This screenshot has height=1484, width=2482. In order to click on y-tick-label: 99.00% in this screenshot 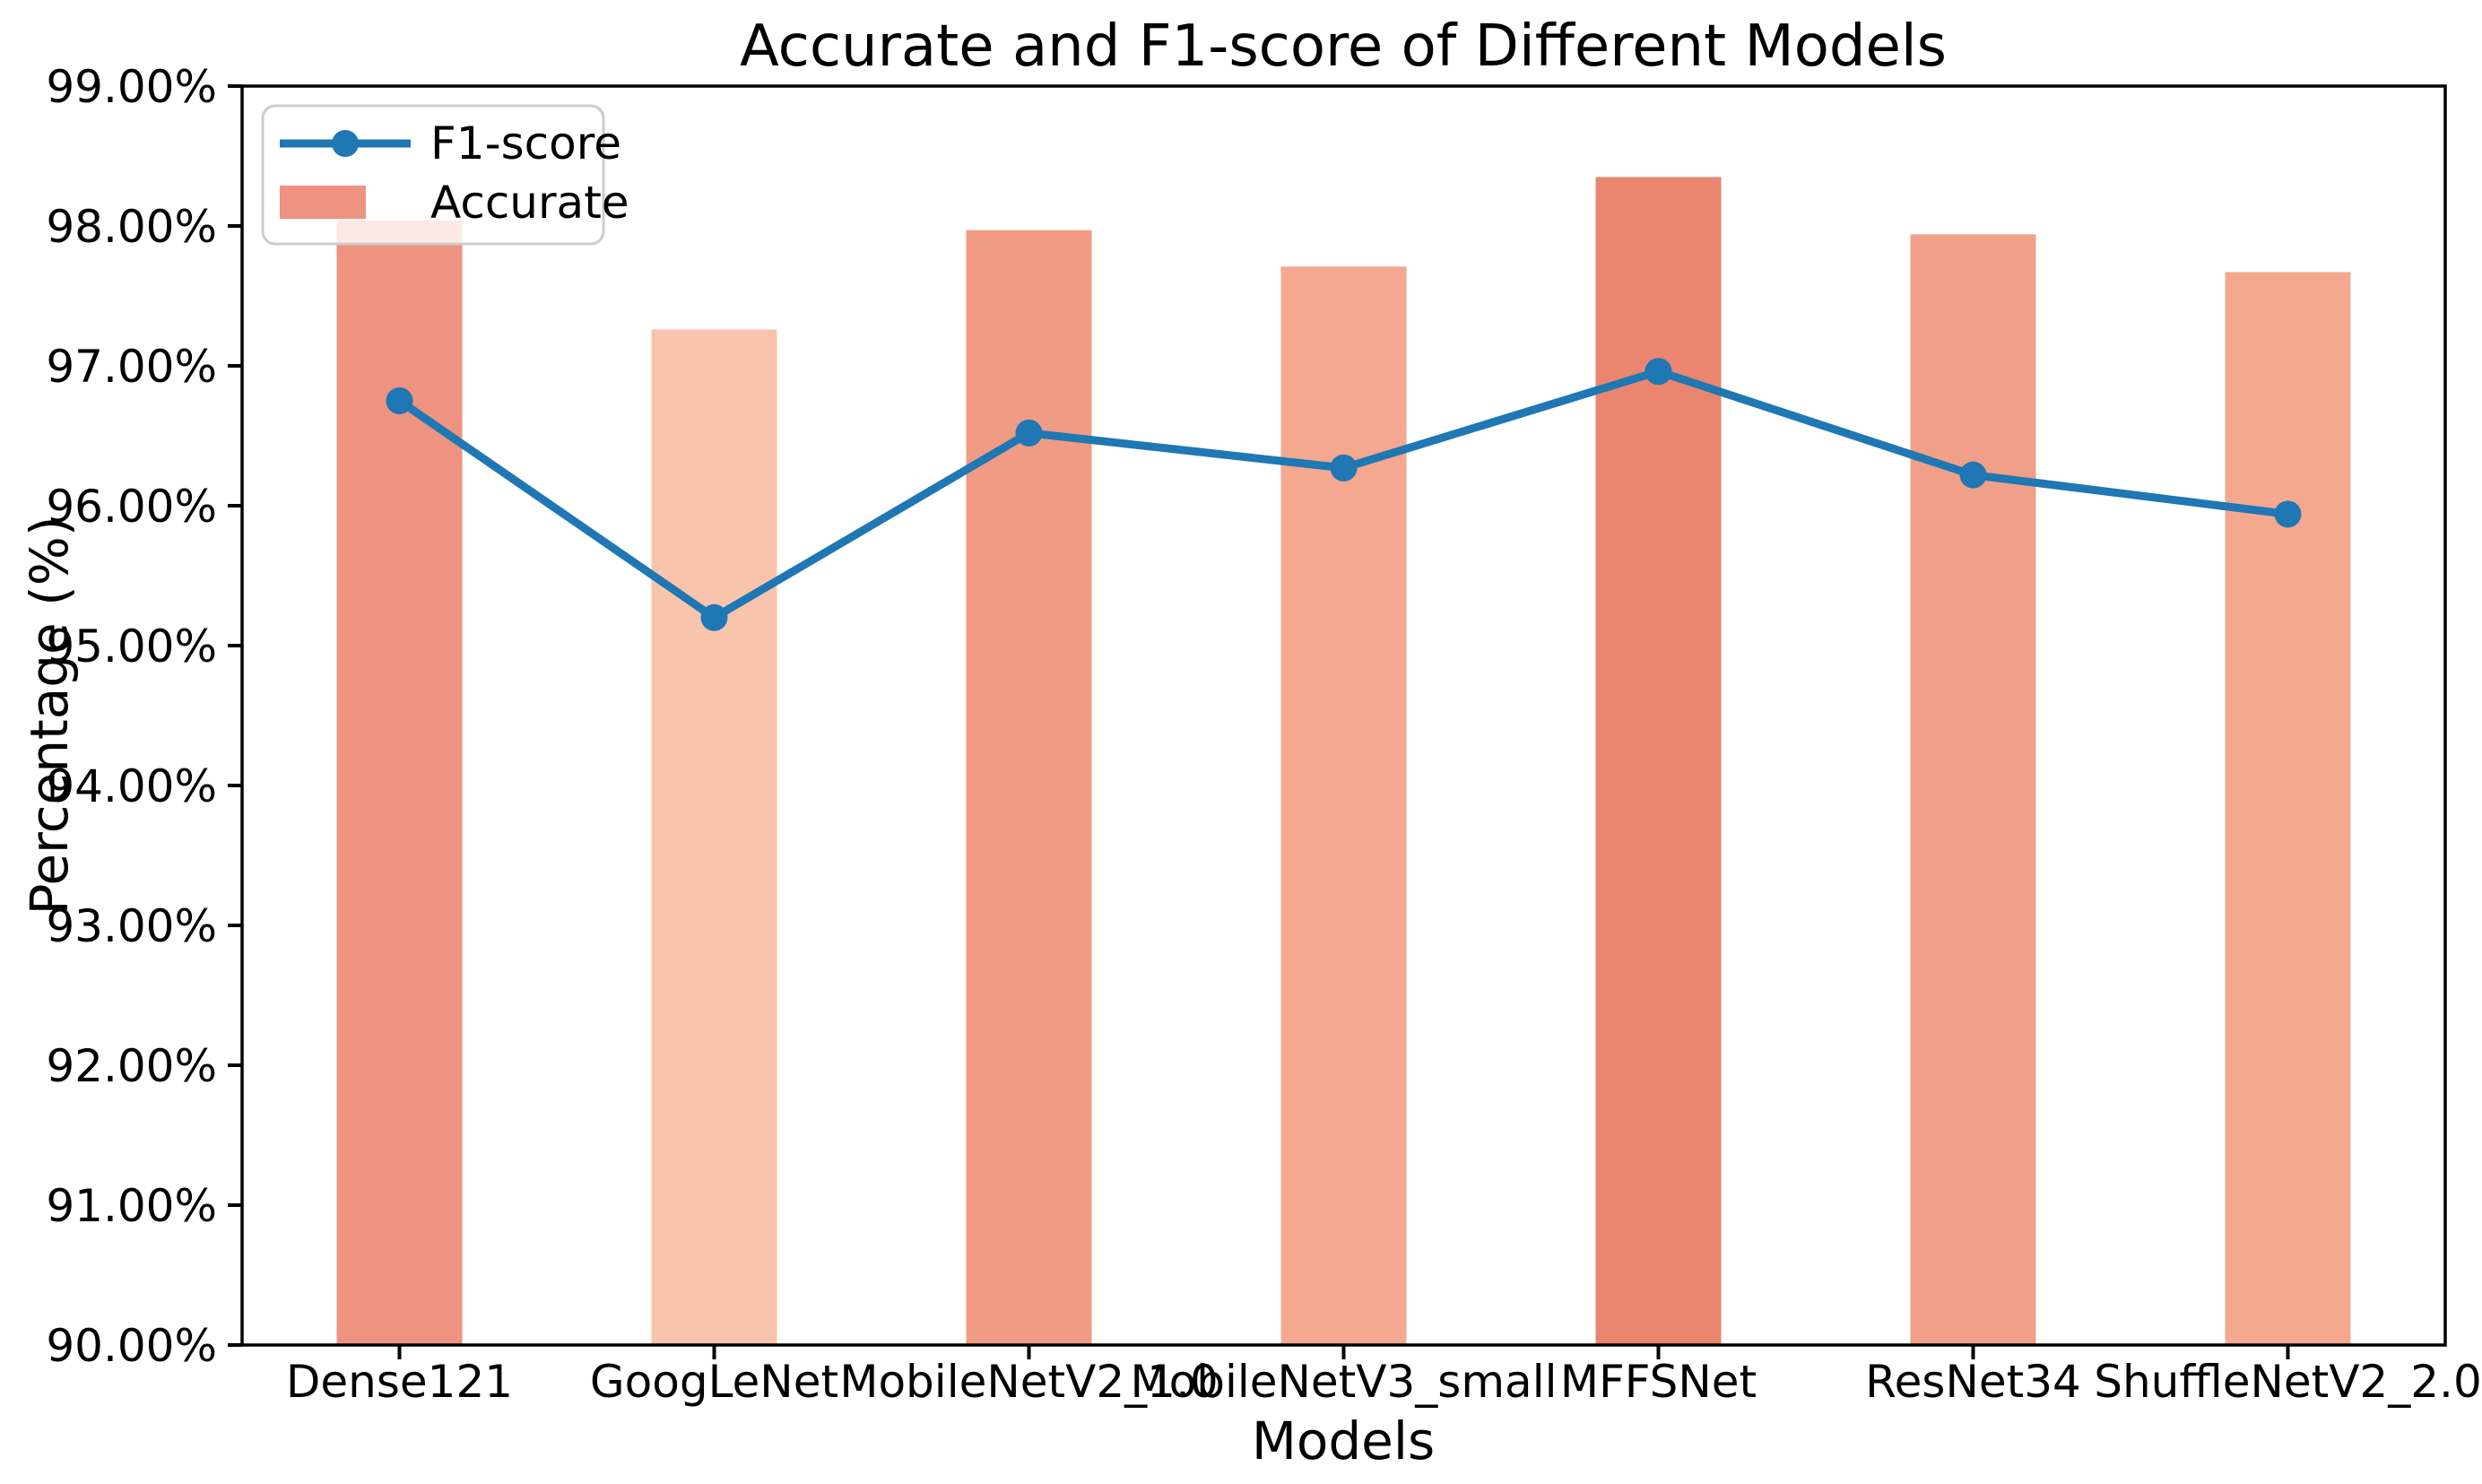, I will do `click(131, 87)`.